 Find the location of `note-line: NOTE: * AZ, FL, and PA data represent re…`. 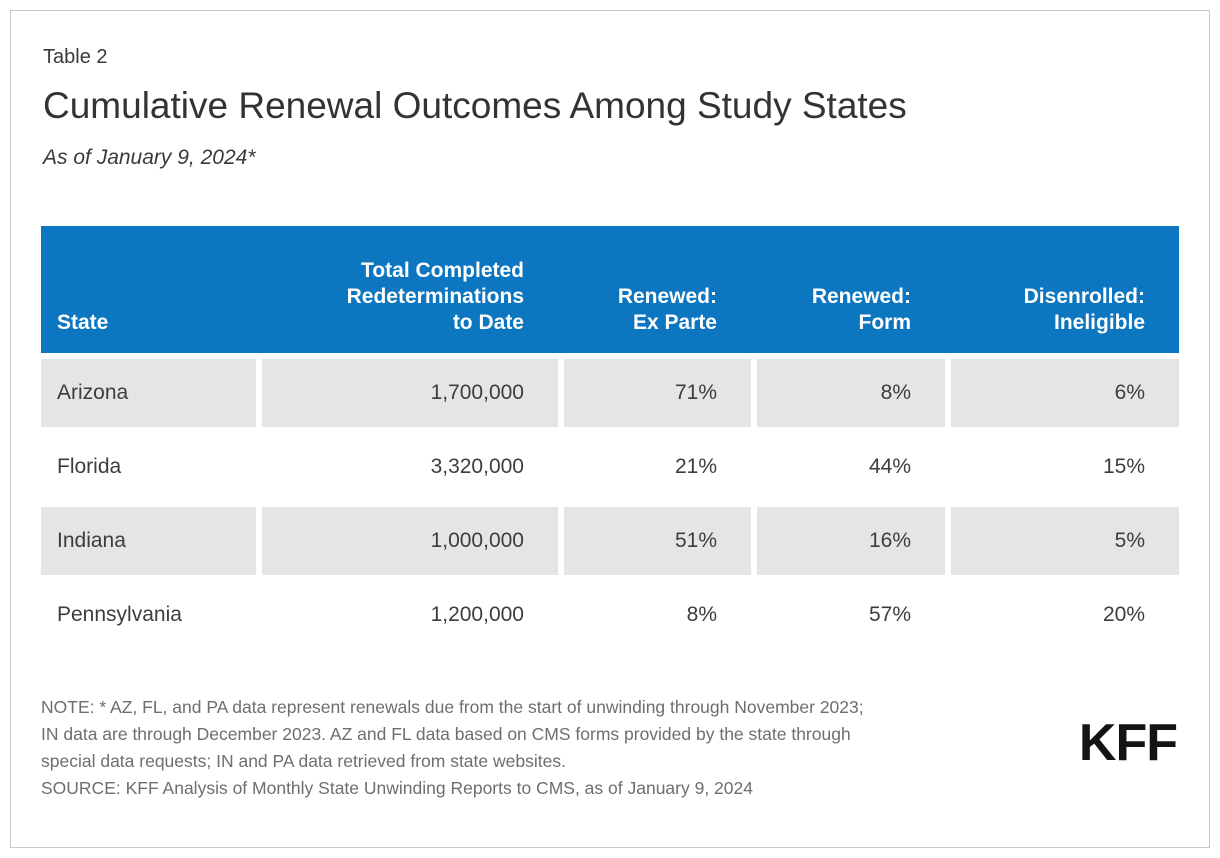

note-line: NOTE: * AZ, FL, and PA data represent re… is located at coordinates (452, 707).